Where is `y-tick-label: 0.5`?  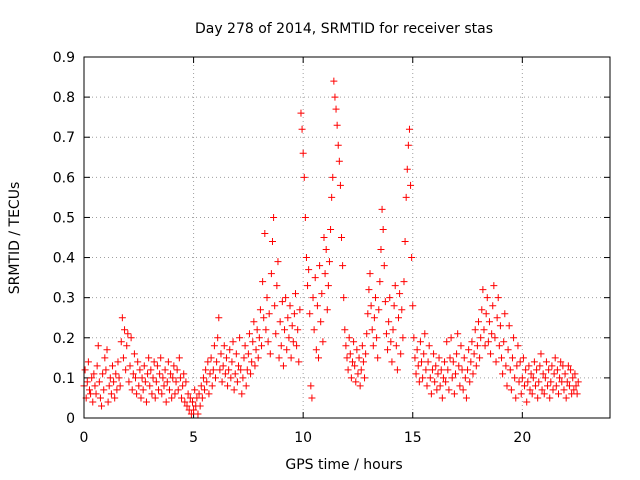
y-tick-label: 0.5 is located at coordinates (64, 218).